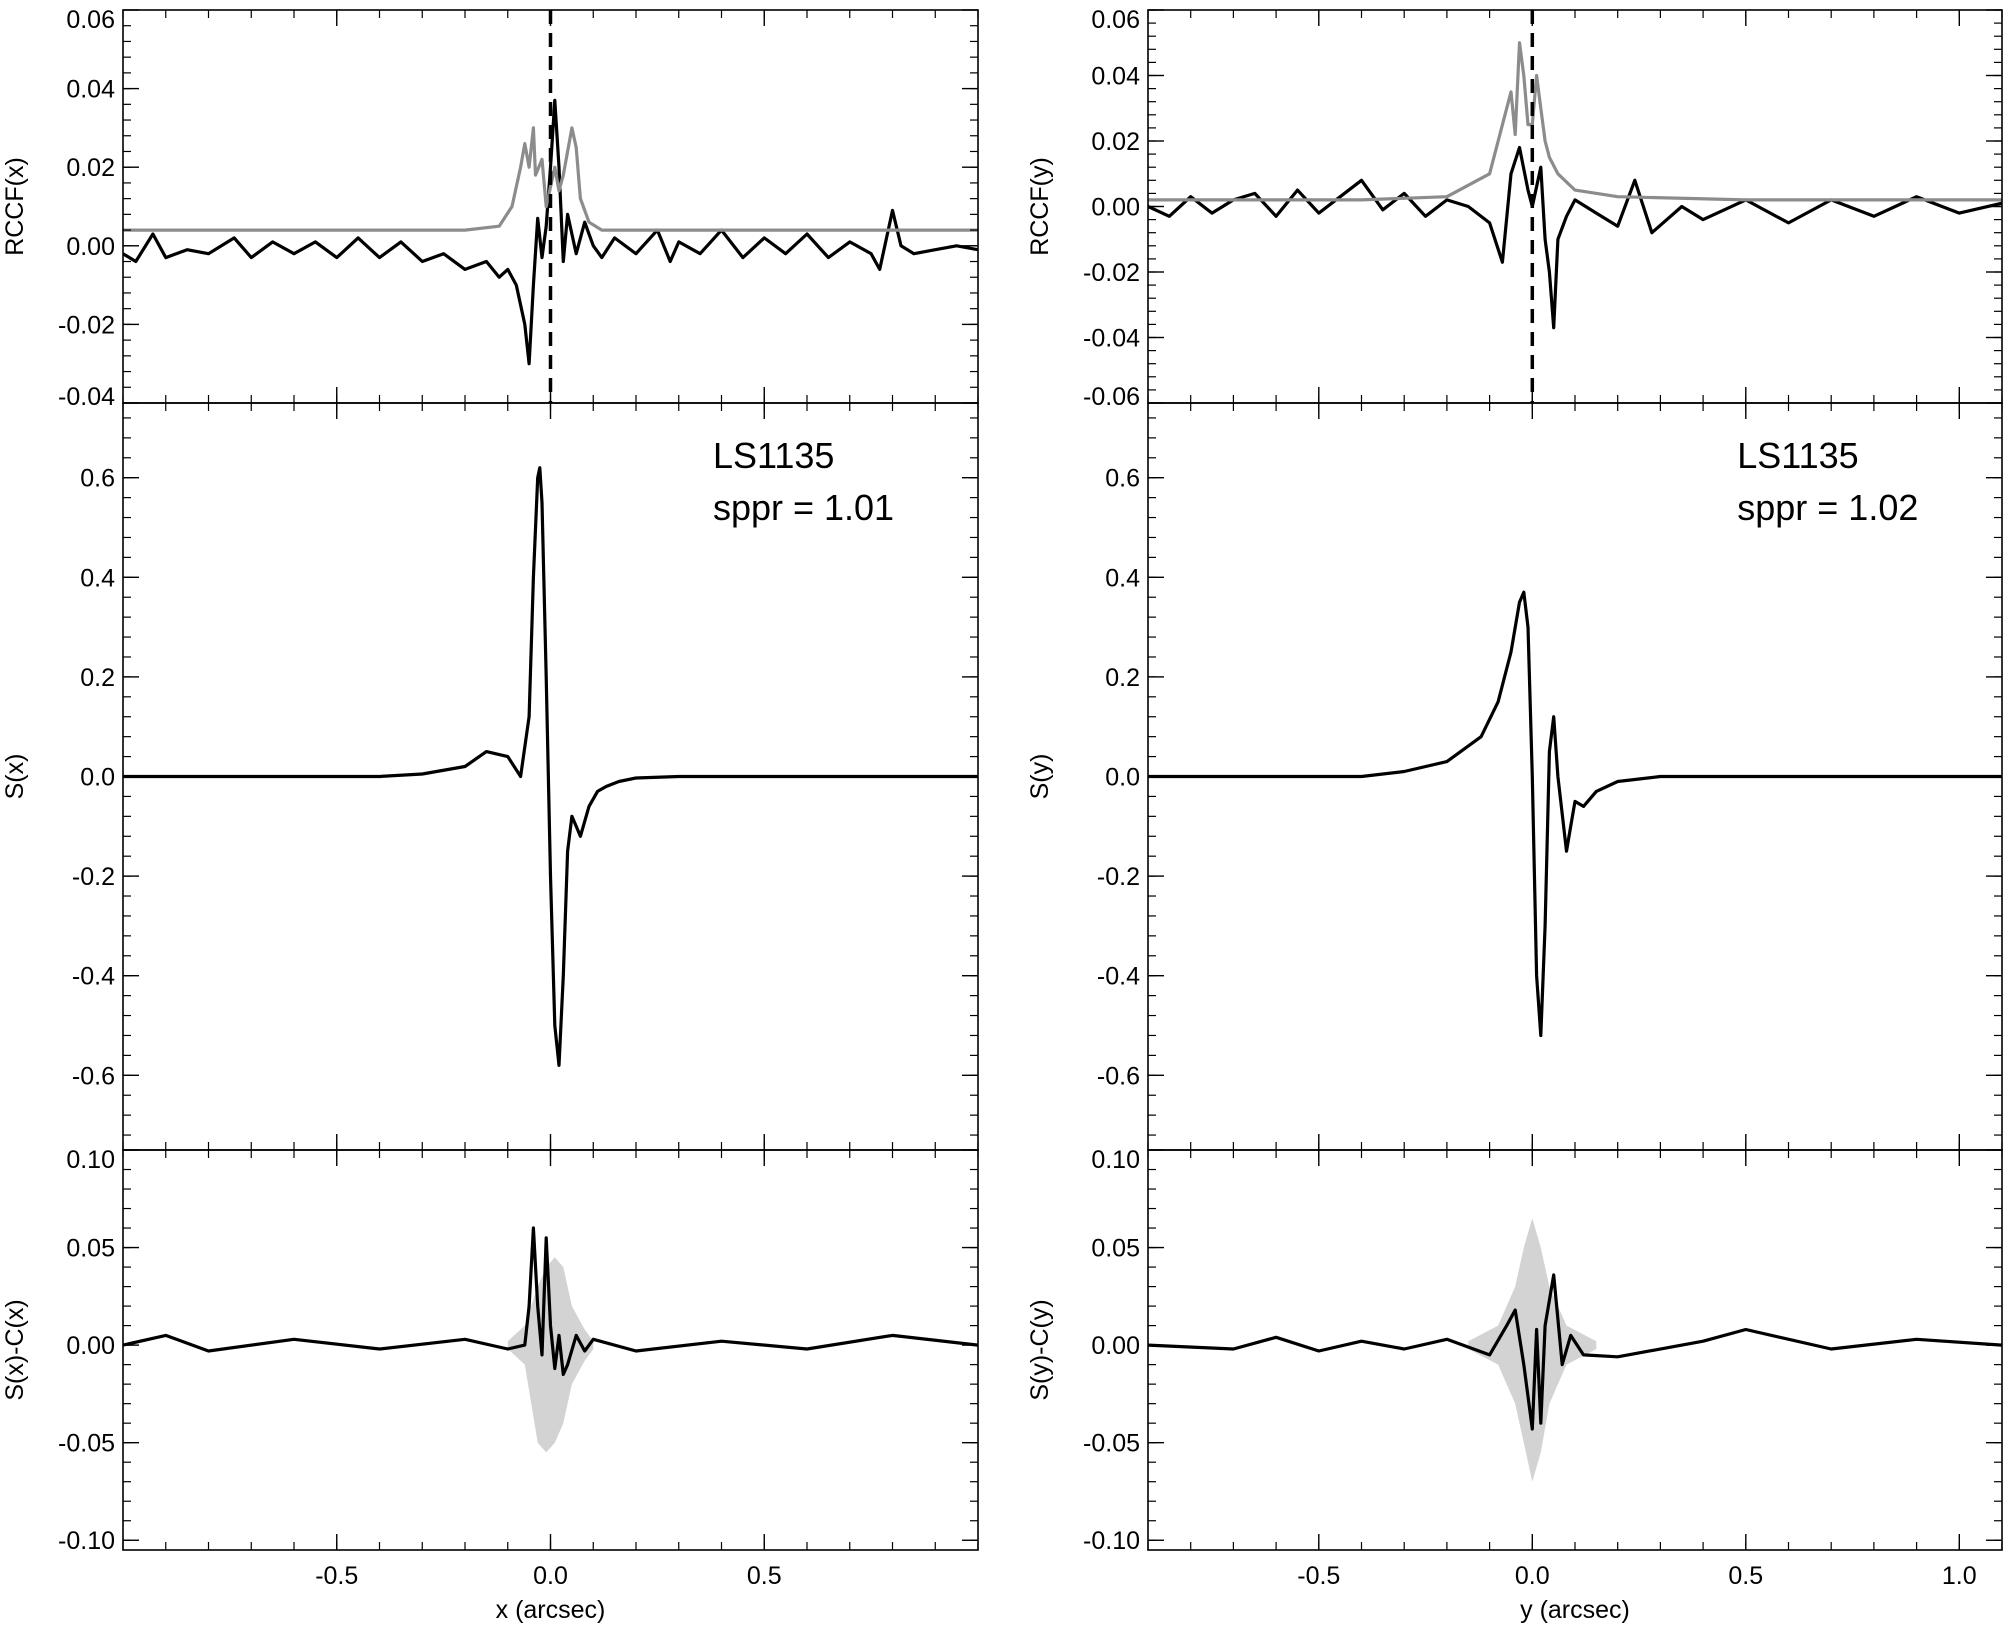 This screenshot has height=1627, width=2007. Describe the element at coordinates (15, 1349) in the screenshot. I see `y-axis-label: S(x)-C(x)` at that location.